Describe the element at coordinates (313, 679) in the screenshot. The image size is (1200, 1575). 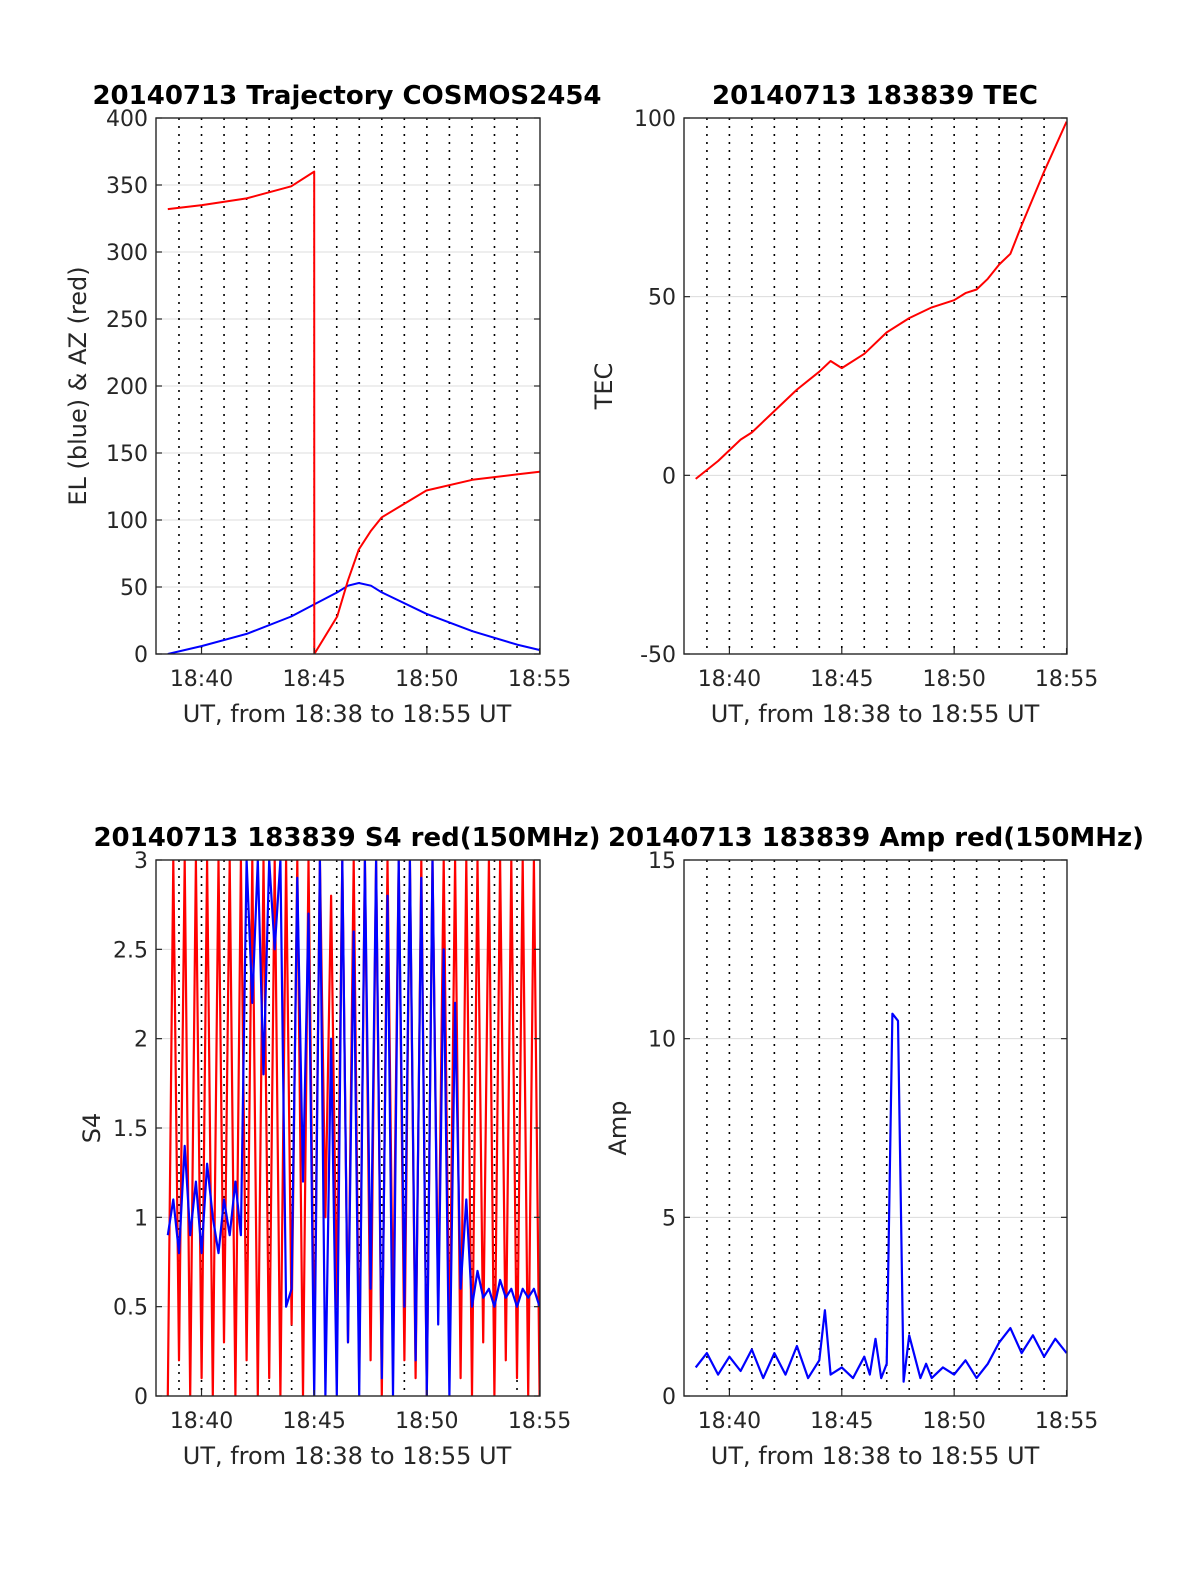
I see `trajectory-plot-xtick-label: 18:45` at that location.